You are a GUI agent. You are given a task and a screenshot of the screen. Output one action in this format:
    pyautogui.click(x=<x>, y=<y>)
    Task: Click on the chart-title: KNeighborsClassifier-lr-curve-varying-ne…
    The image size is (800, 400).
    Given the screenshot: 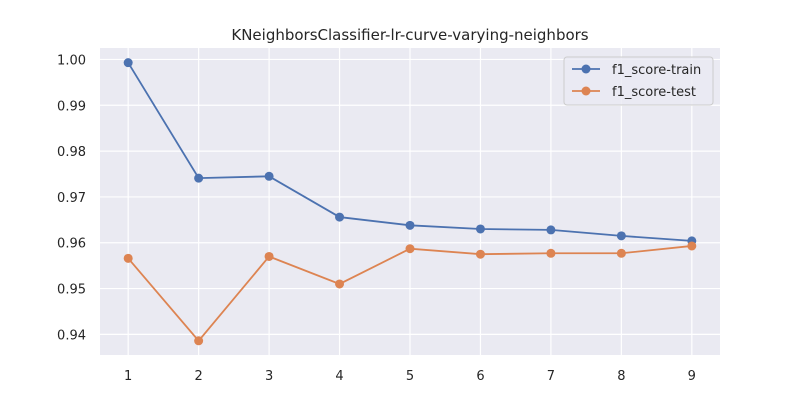 What is the action you would take?
    pyautogui.click(x=409, y=35)
    